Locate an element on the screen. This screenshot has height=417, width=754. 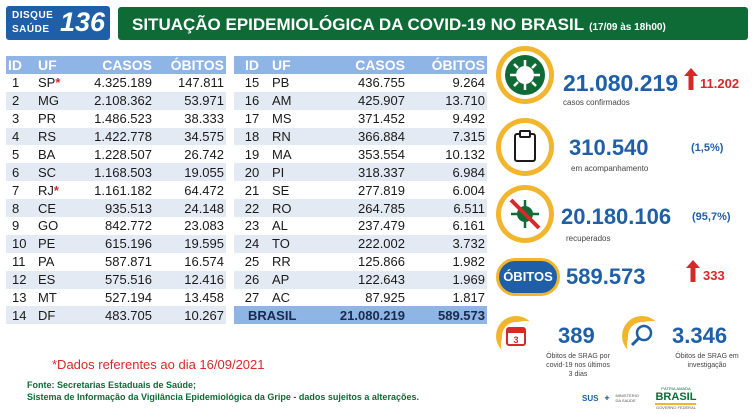
cell-uf: MG is located at coordinates (56, 100).